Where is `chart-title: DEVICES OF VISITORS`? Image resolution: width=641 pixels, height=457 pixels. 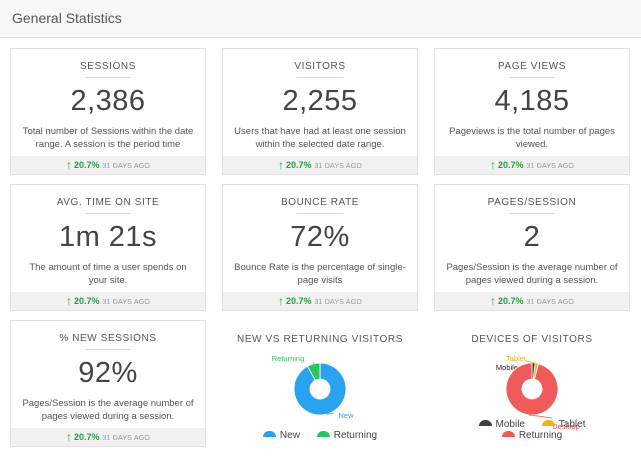 chart-title: DEVICES OF VISITORS is located at coordinates (532, 339).